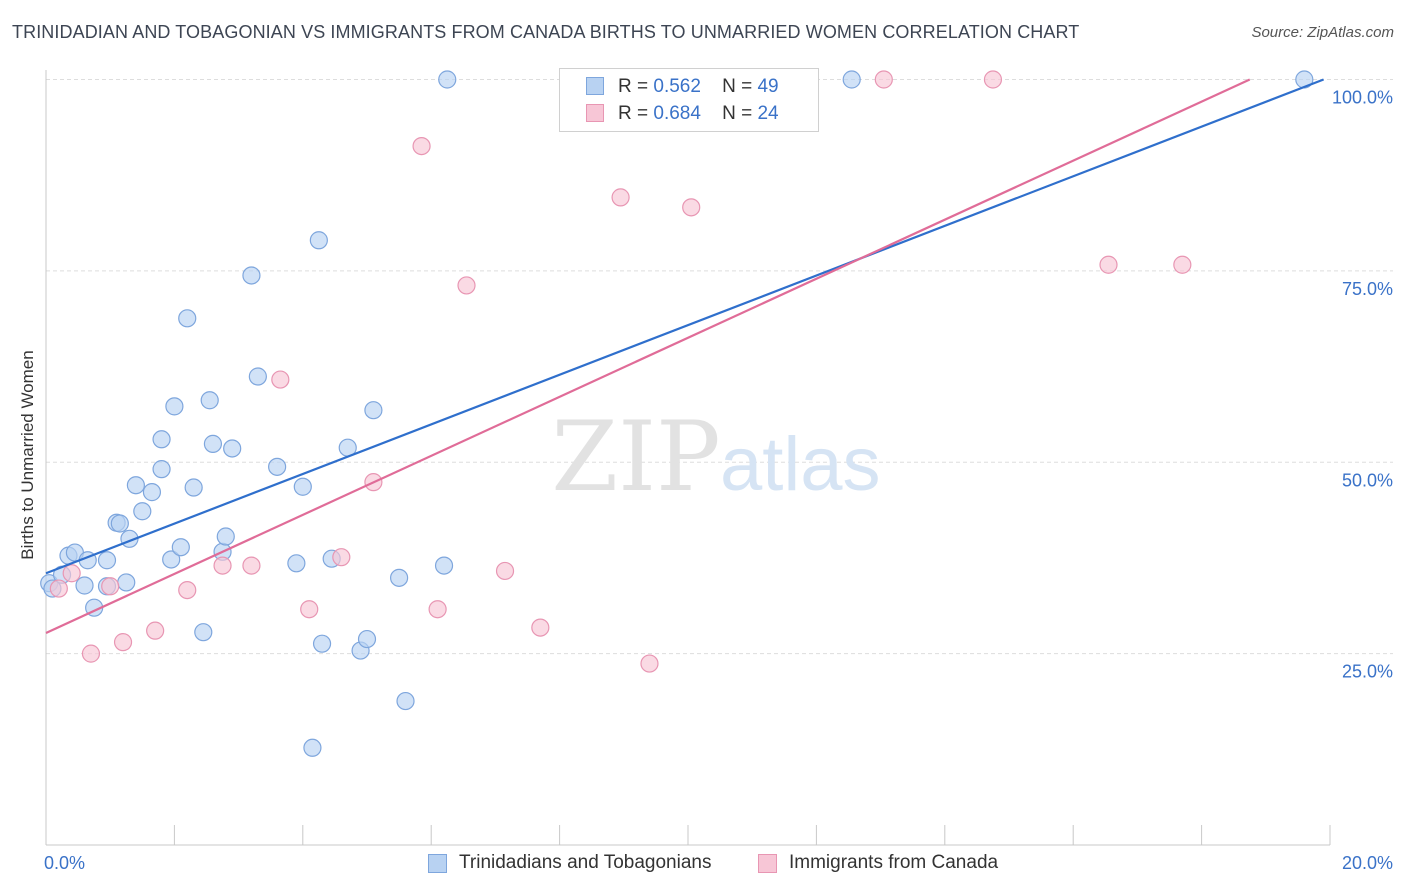  I want to click on legend-swatch-pink, so click(767, 863).